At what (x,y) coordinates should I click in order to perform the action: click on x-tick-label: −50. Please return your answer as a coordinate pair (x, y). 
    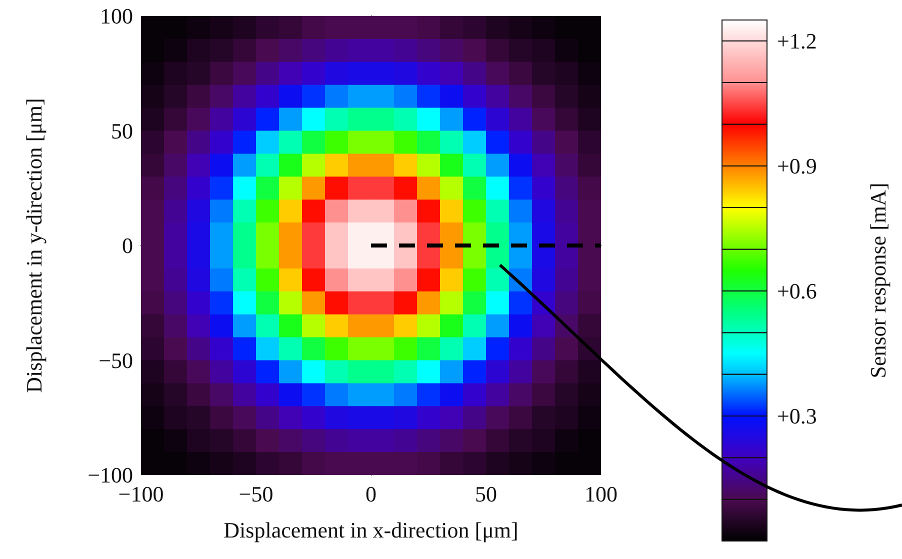
    Looking at the image, I should click on (256, 494).